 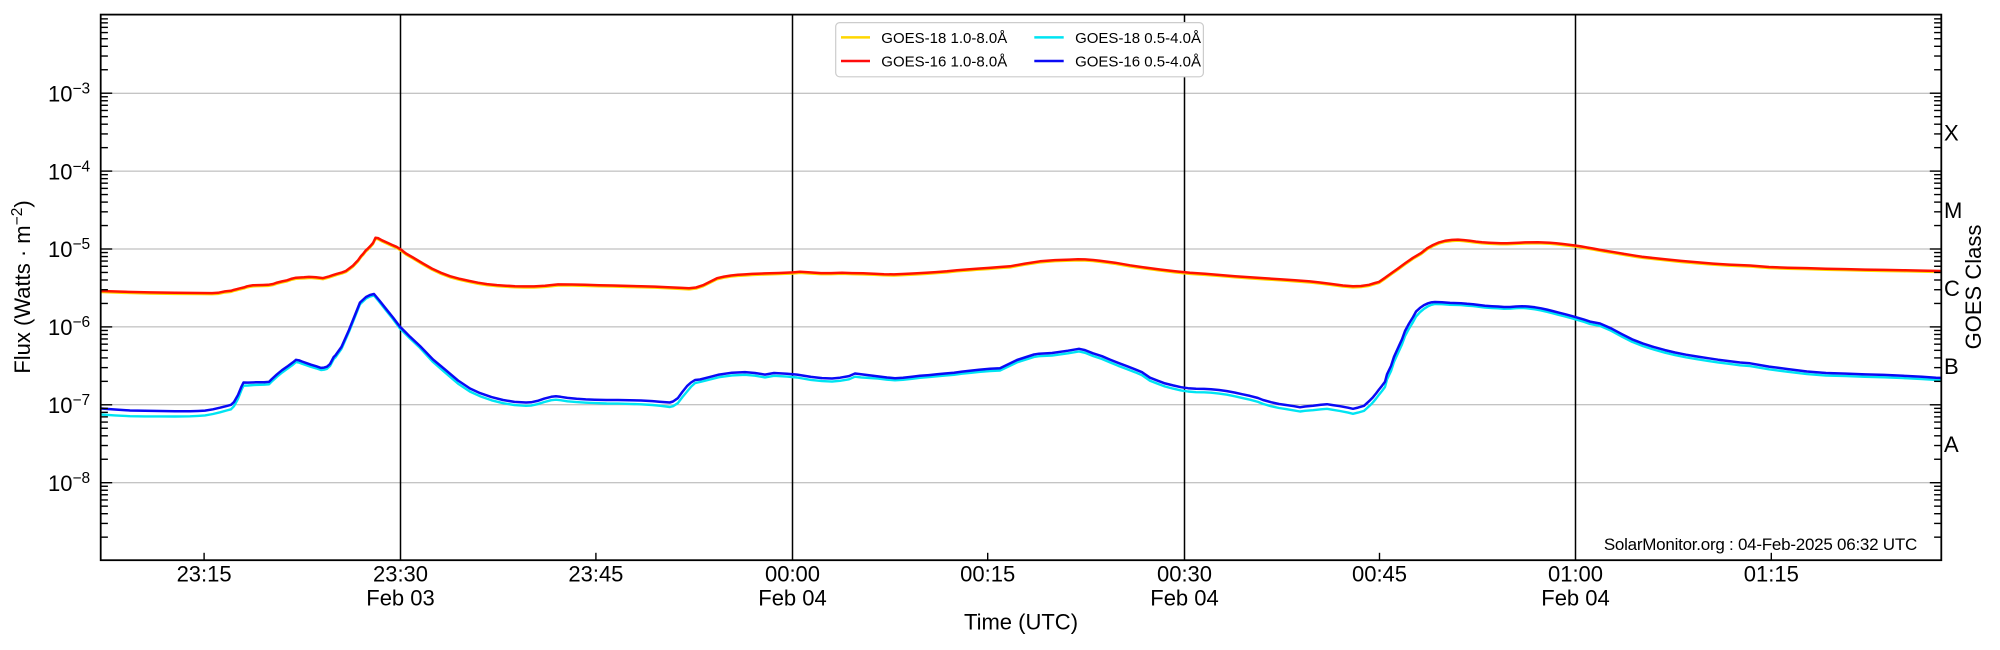 What do you see at coordinates (204, 574) in the screenshot?
I see `svg-text: 23:15` at bounding box center [204, 574].